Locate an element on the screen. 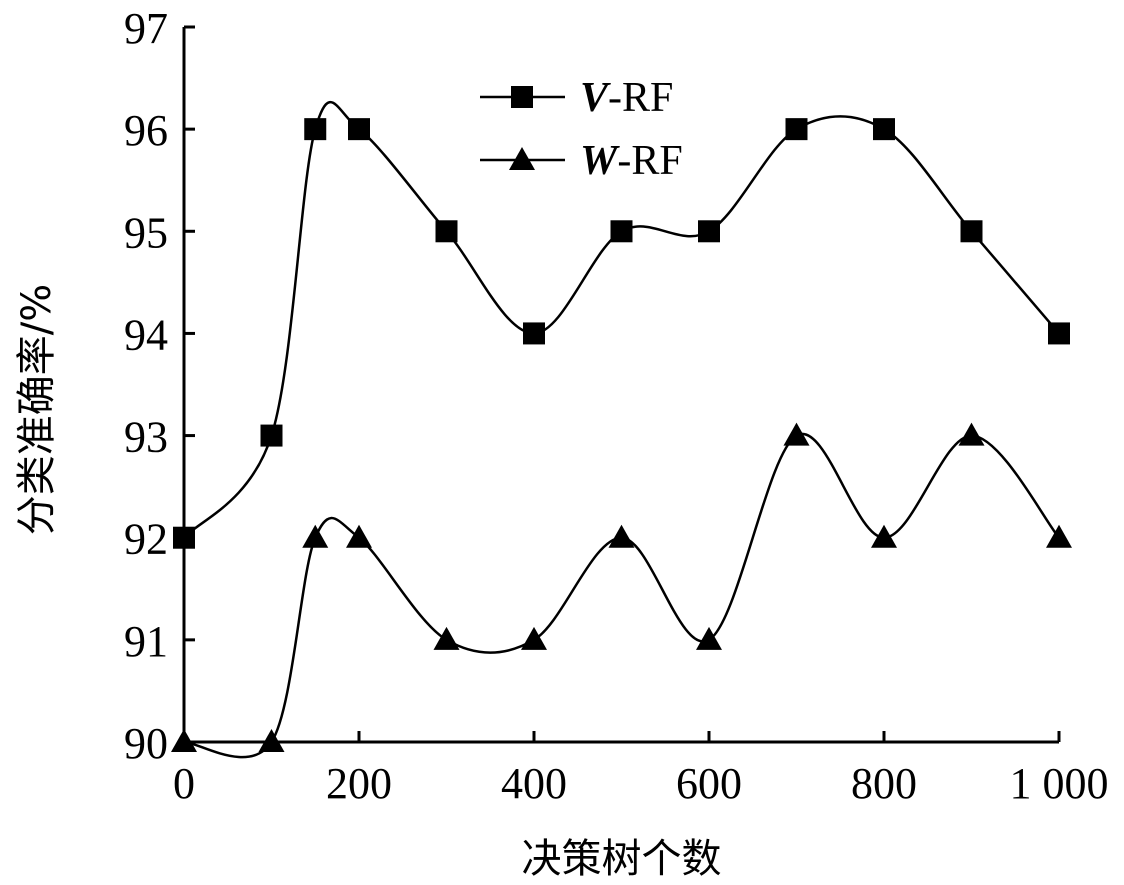 The width and height of the screenshot is (1124, 885). x-tick-label: 400 is located at coordinates (534, 783).